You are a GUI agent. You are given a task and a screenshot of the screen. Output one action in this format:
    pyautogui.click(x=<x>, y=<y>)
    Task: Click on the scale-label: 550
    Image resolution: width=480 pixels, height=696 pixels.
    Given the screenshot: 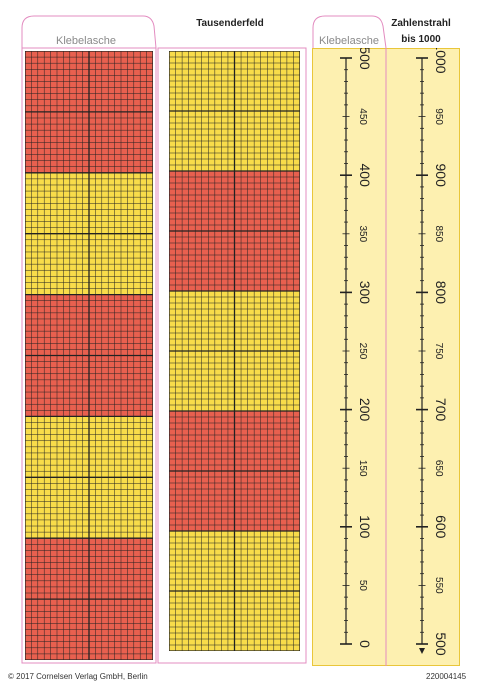 What is the action you would take?
    pyautogui.click(x=438, y=585)
    